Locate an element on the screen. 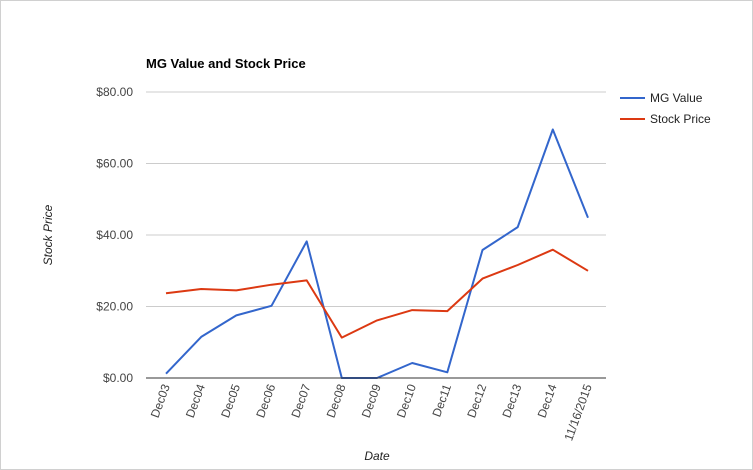 The height and width of the screenshot is (470, 753). x-tick-label: Dec03 is located at coordinates (160, 401).